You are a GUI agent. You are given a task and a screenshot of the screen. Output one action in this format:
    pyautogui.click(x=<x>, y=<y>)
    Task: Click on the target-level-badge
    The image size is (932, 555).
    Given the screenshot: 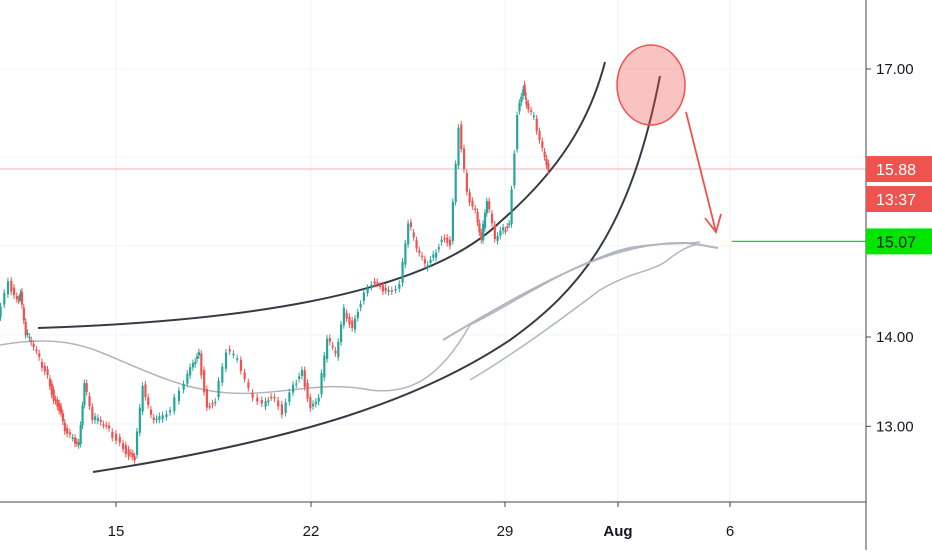 What is the action you would take?
    pyautogui.click(x=899, y=241)
    